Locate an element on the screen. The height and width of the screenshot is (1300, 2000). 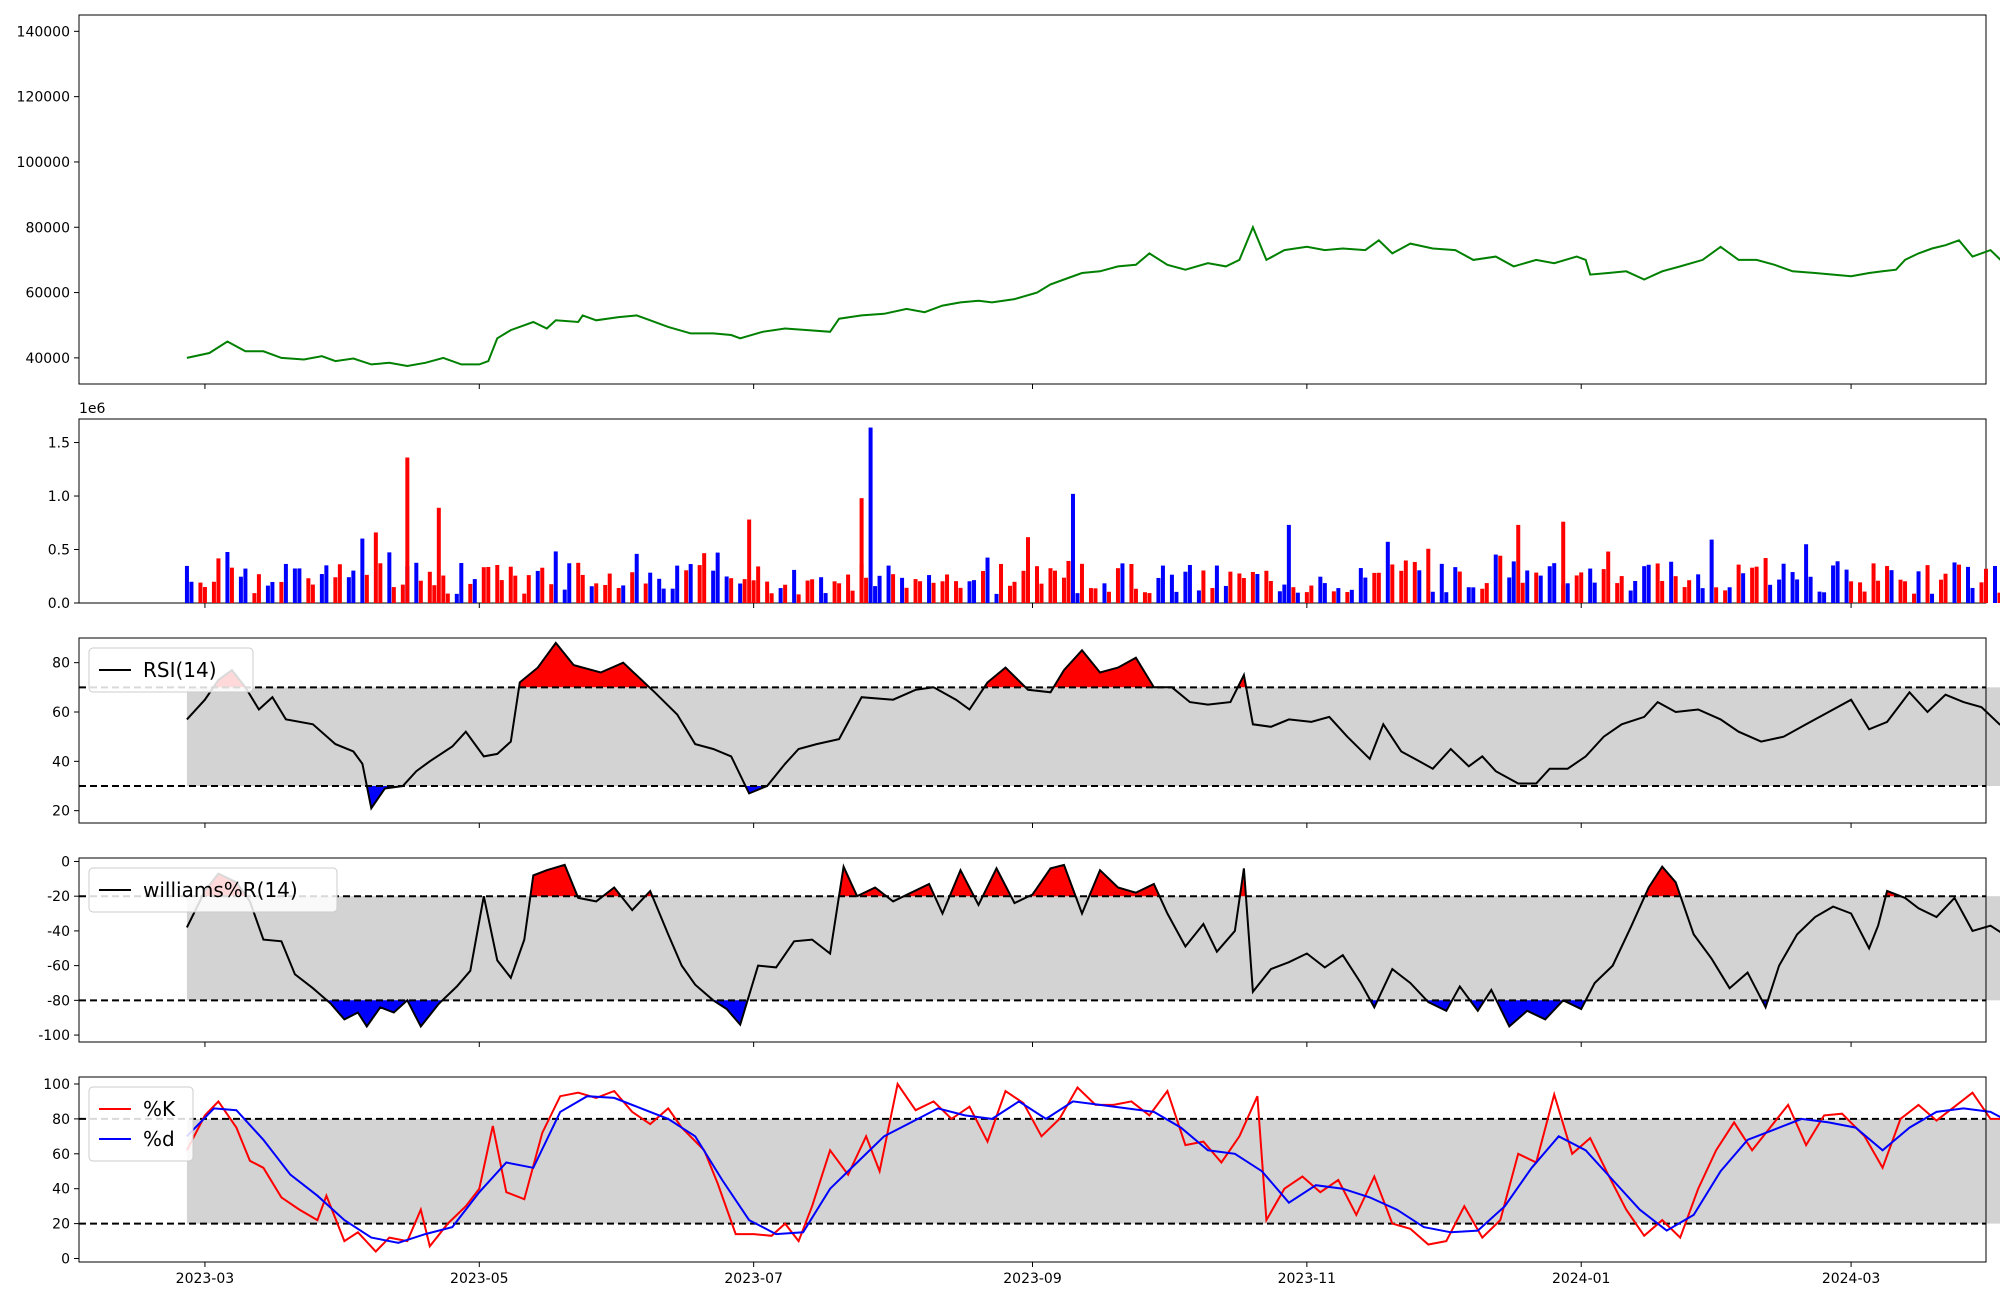
williams-series-line is located at coordinates (1093, 946).